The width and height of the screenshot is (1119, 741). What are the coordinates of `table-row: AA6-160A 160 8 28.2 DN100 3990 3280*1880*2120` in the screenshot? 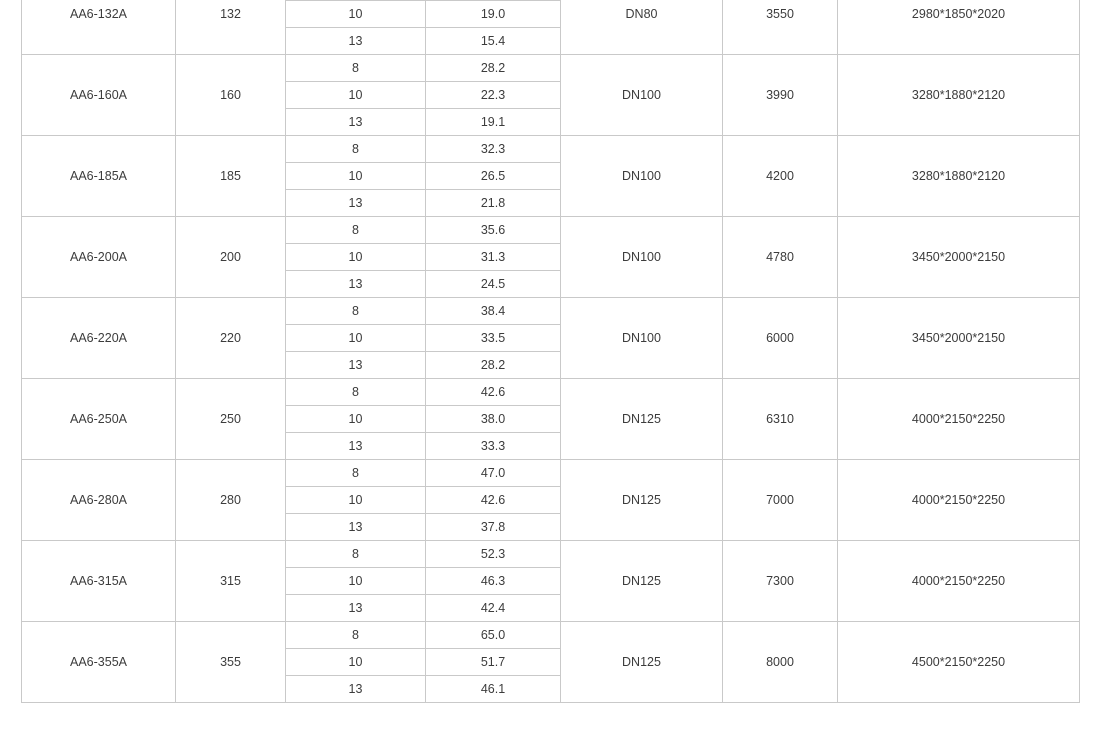 It's located at (550, 95).